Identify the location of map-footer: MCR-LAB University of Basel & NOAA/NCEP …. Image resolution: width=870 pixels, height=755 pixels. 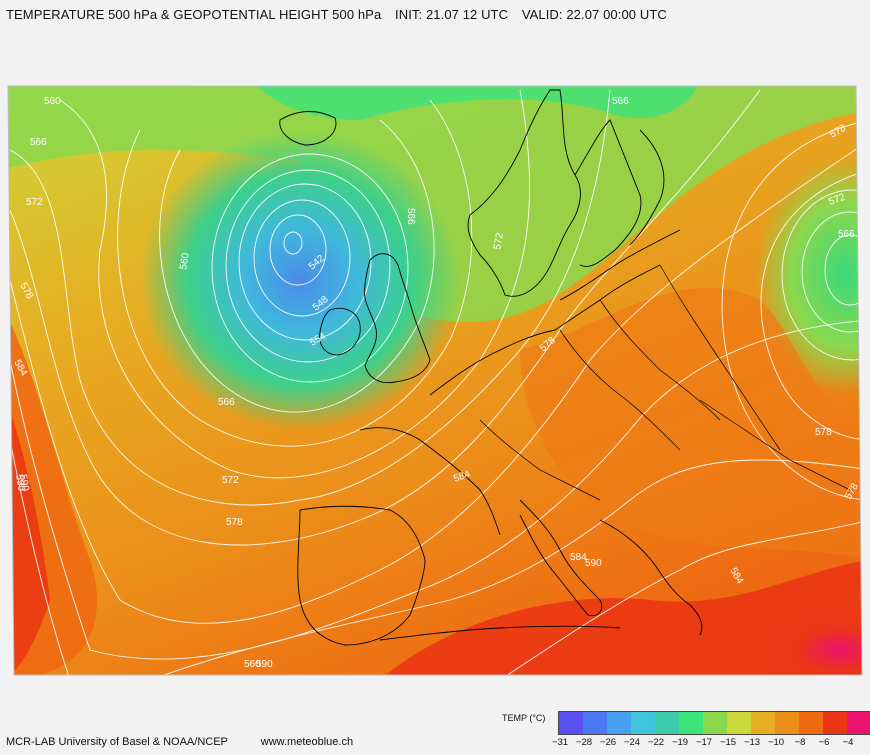
(179, 742).